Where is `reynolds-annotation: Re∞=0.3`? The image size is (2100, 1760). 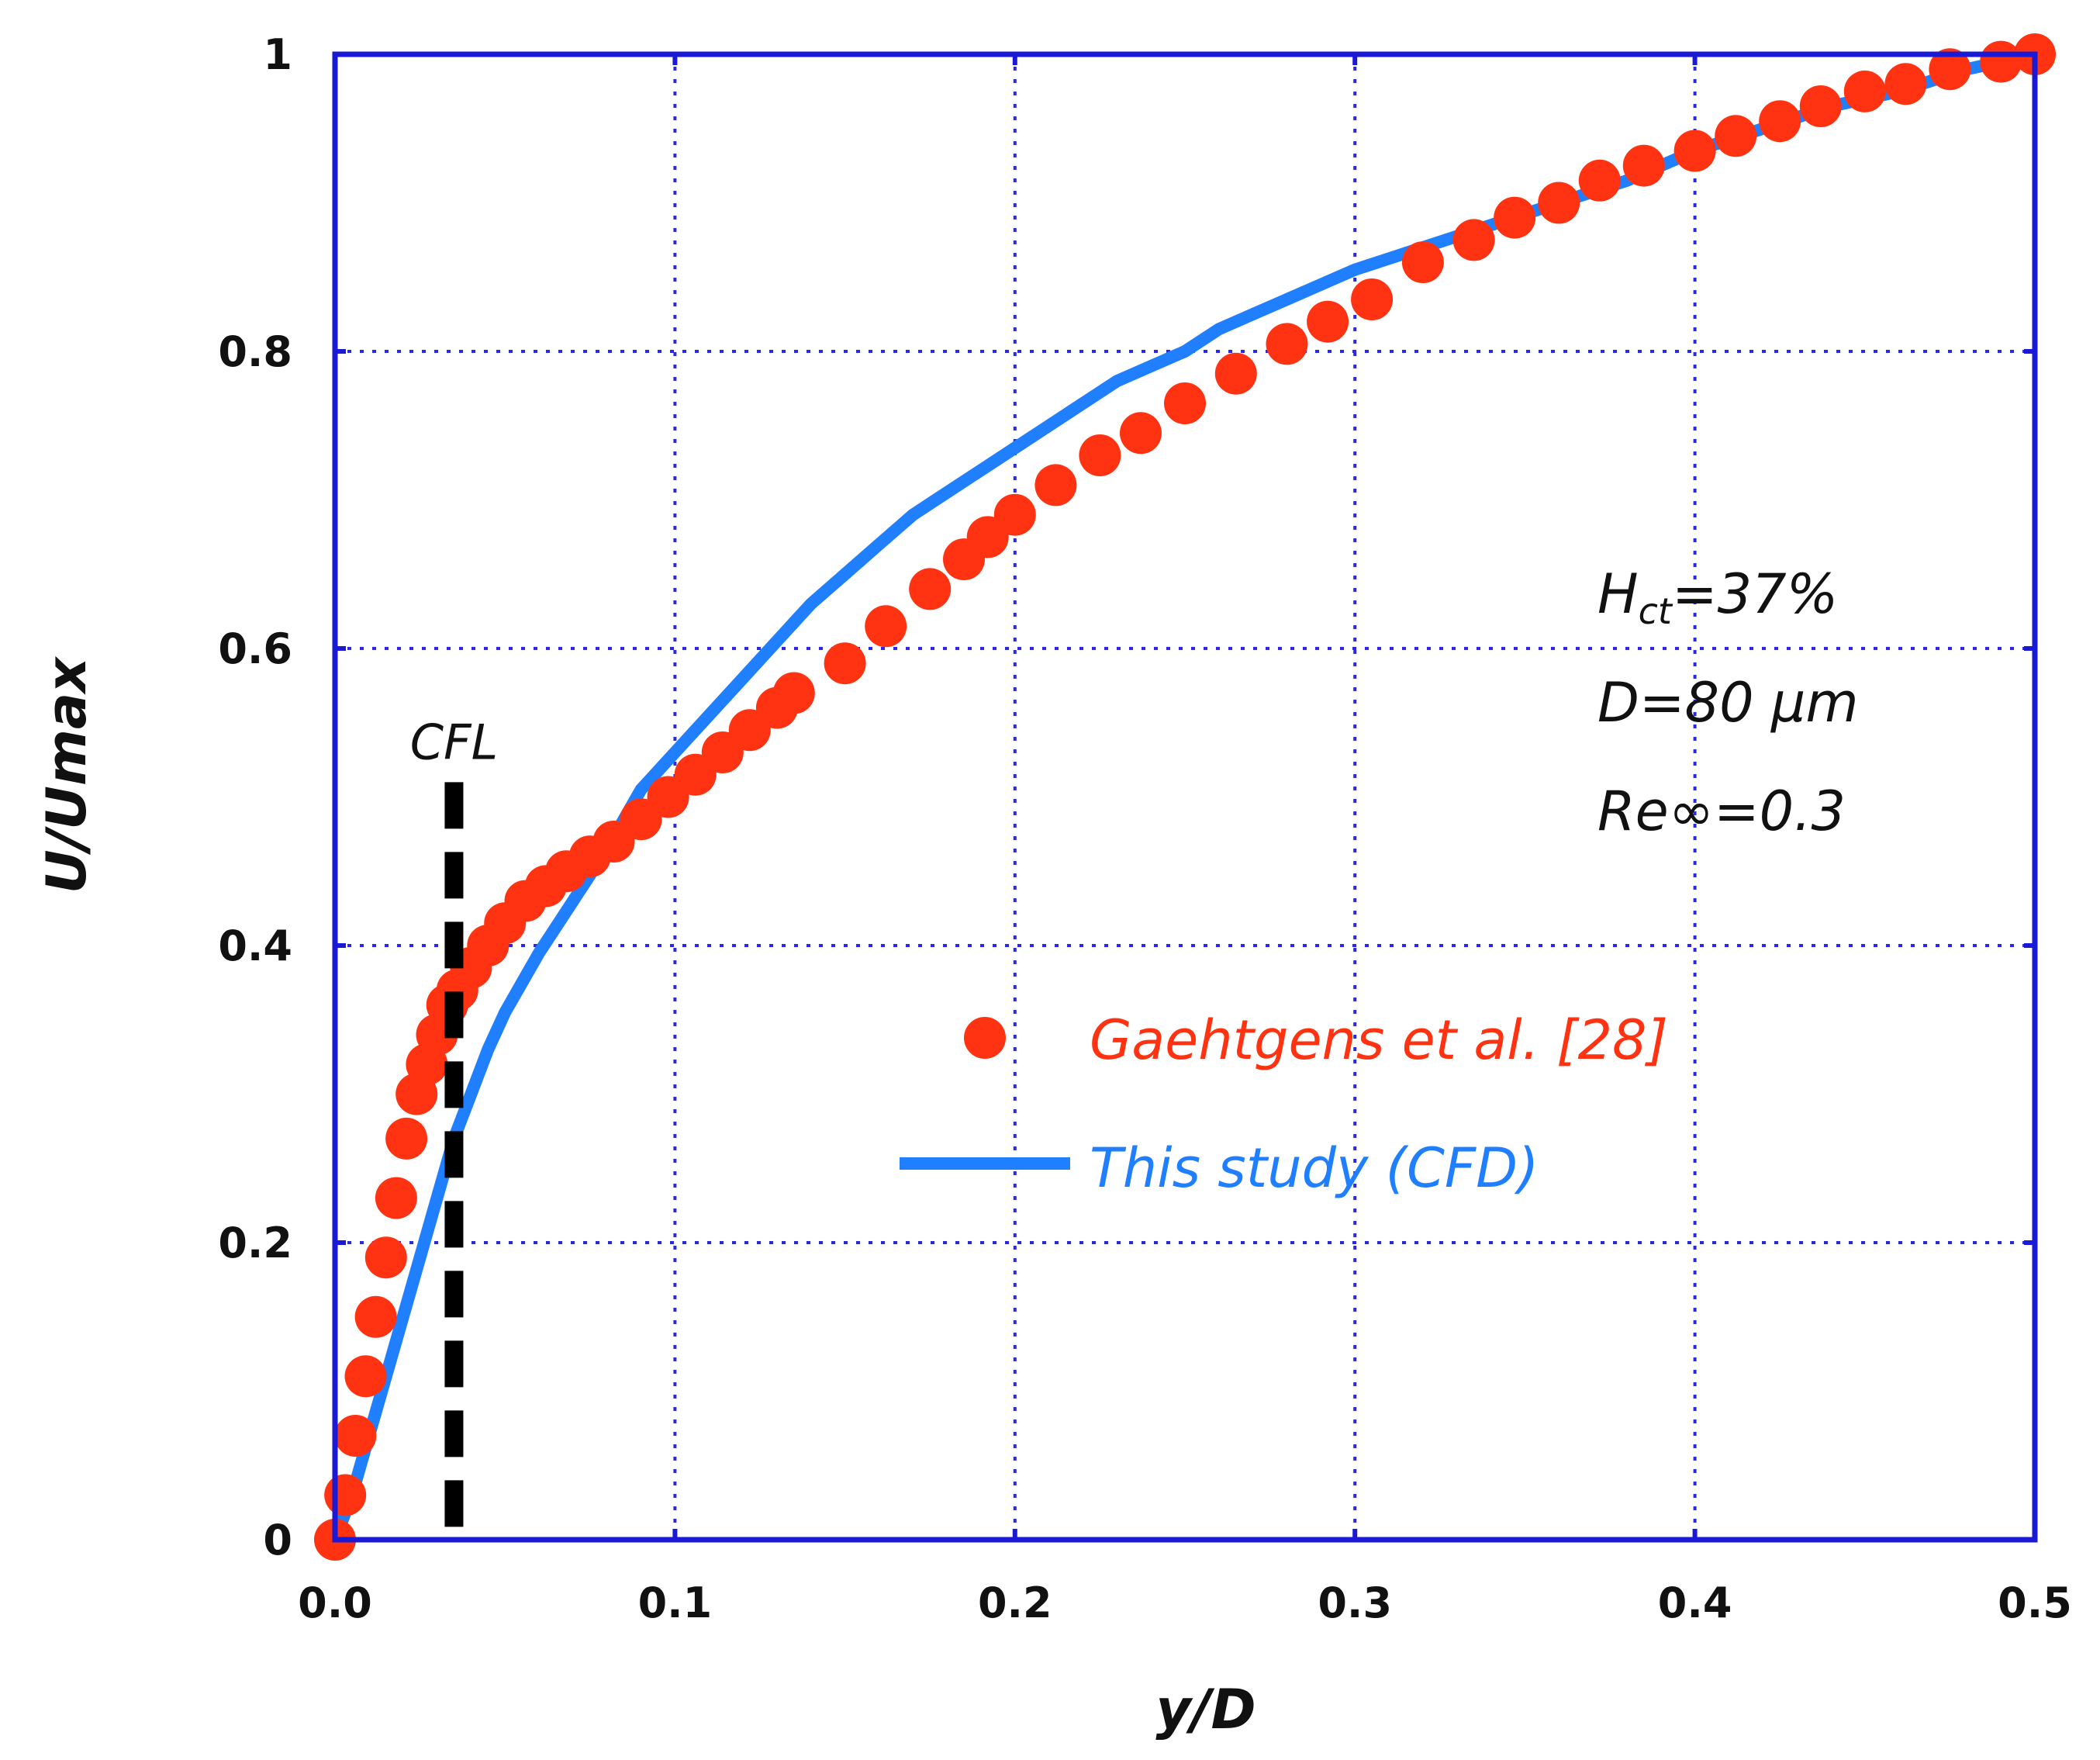
reynolds-annotation: Re∞=0.3 is located at coordinates (1721, 811).